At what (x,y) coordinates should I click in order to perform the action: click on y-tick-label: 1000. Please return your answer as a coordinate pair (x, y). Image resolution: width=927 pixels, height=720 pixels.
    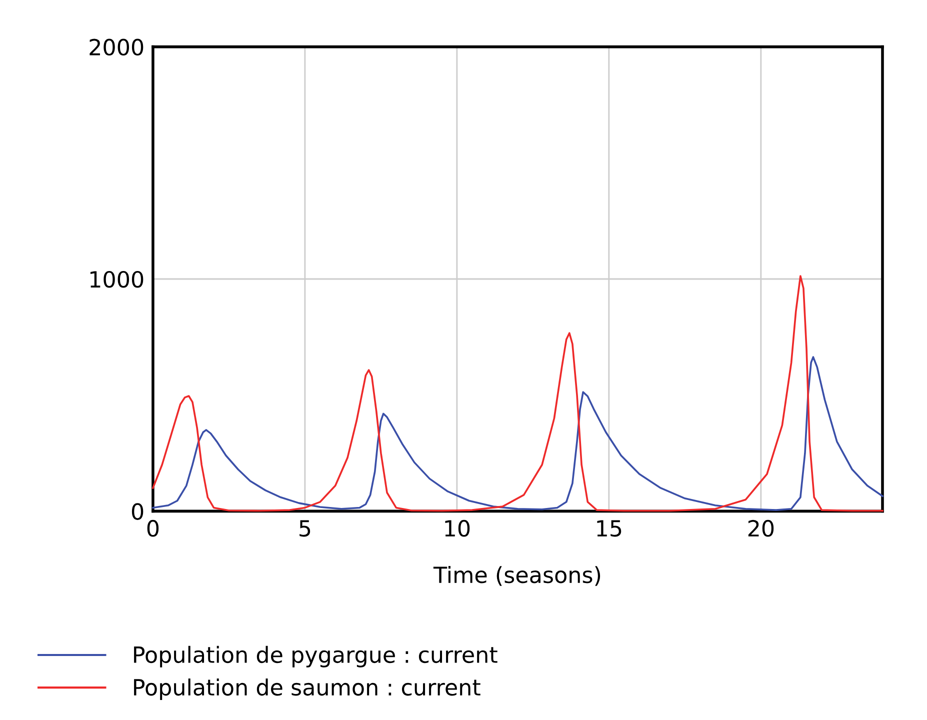
    Looking at the image, I should click on (117, 279).